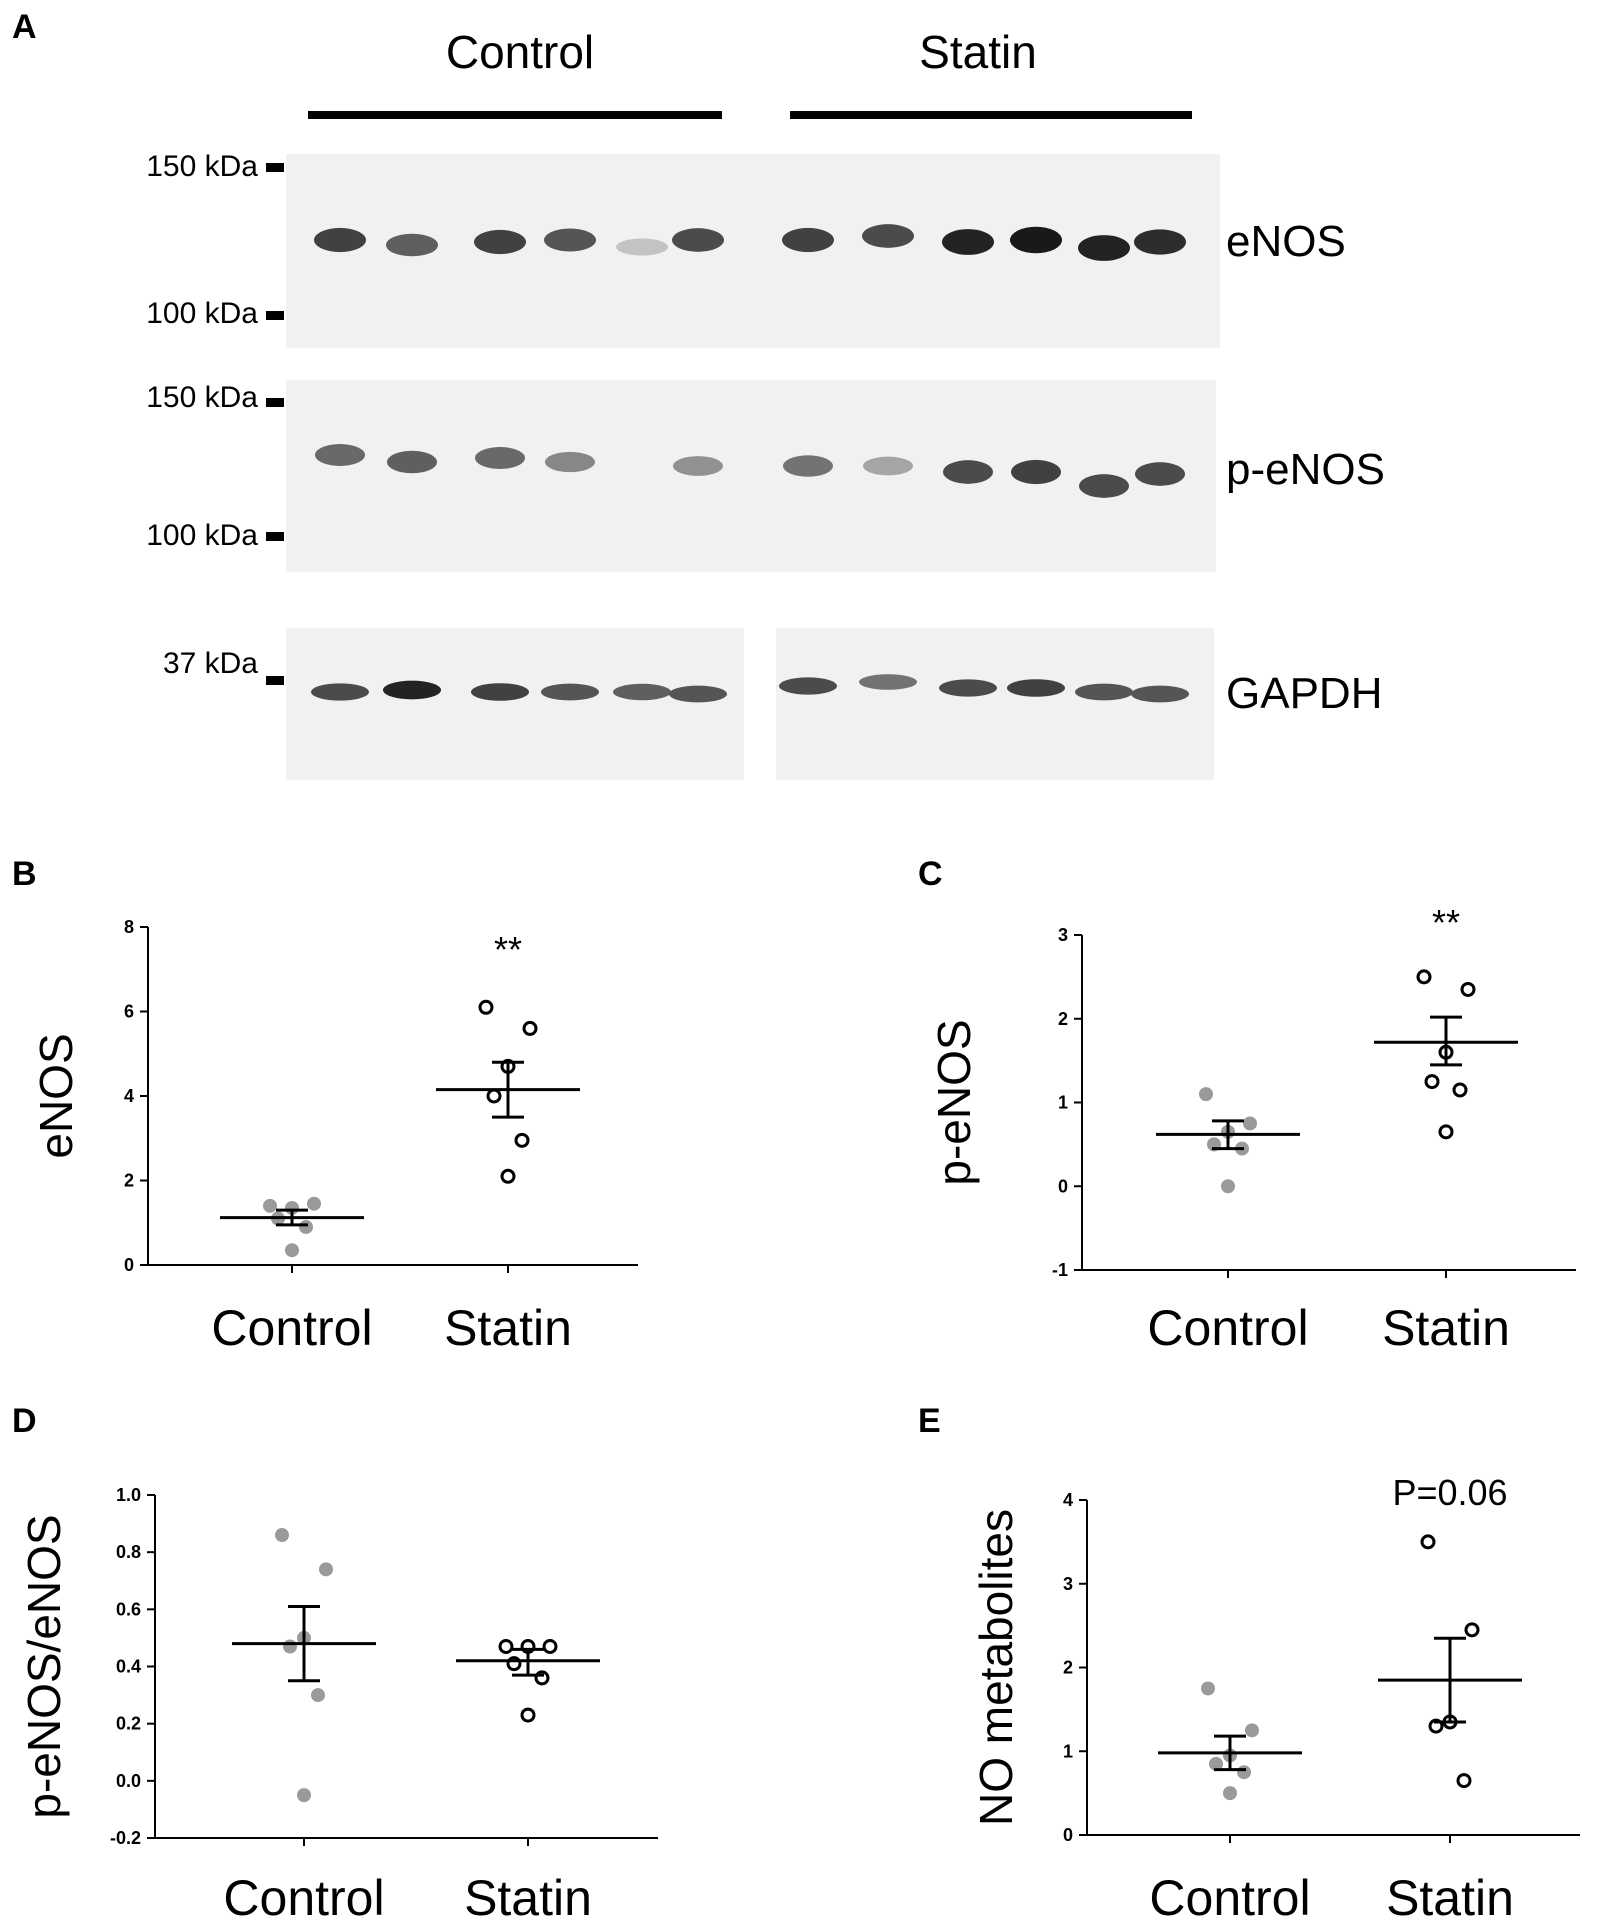  What do you see at coordinates (1229, 1898) in the screenshot?
I see `chart-e-category-label: Control` at bounding box center [1229, 1898].